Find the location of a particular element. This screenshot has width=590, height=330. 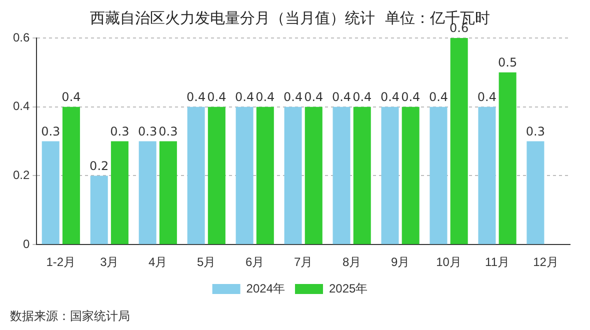

x-tick-label: 8月 is located at coordinates (352, 262).